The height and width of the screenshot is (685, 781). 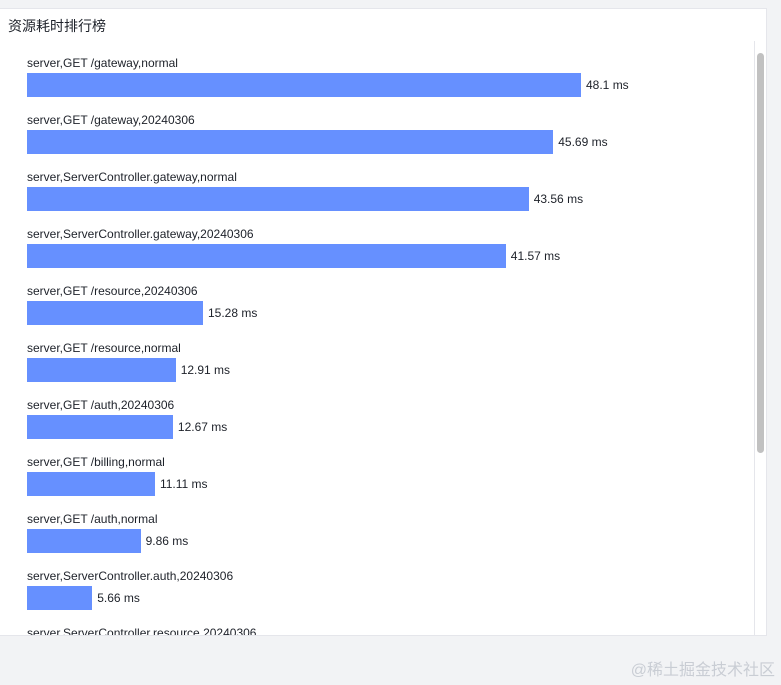 I want to click on bar-value-label: 48.1 ms, so click(x=607, y=85).